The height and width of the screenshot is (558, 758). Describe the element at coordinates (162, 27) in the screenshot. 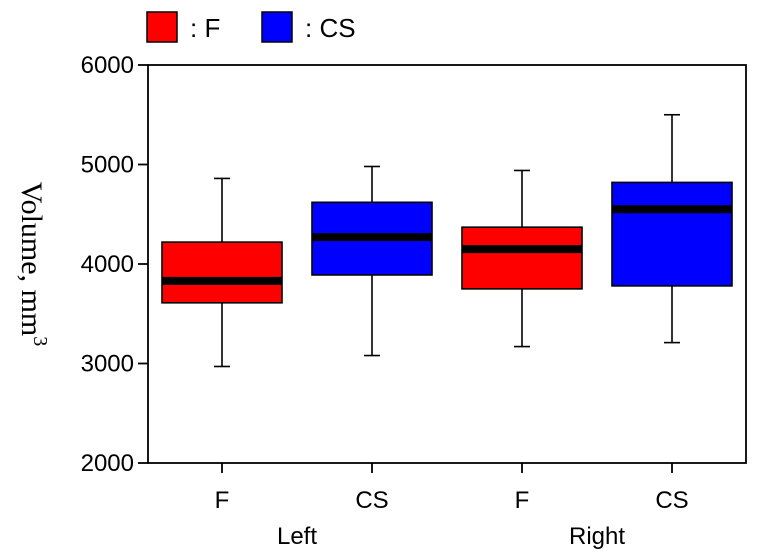

I see `legend-swatch-f` at that location.